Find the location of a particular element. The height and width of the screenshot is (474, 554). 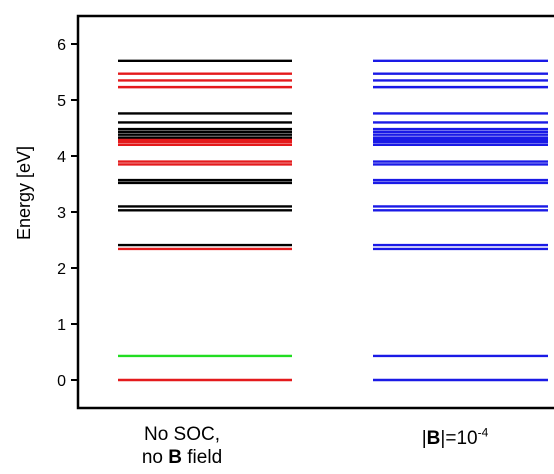

category-label-no-soc-suffix: field is located at coordinates (202, 457).